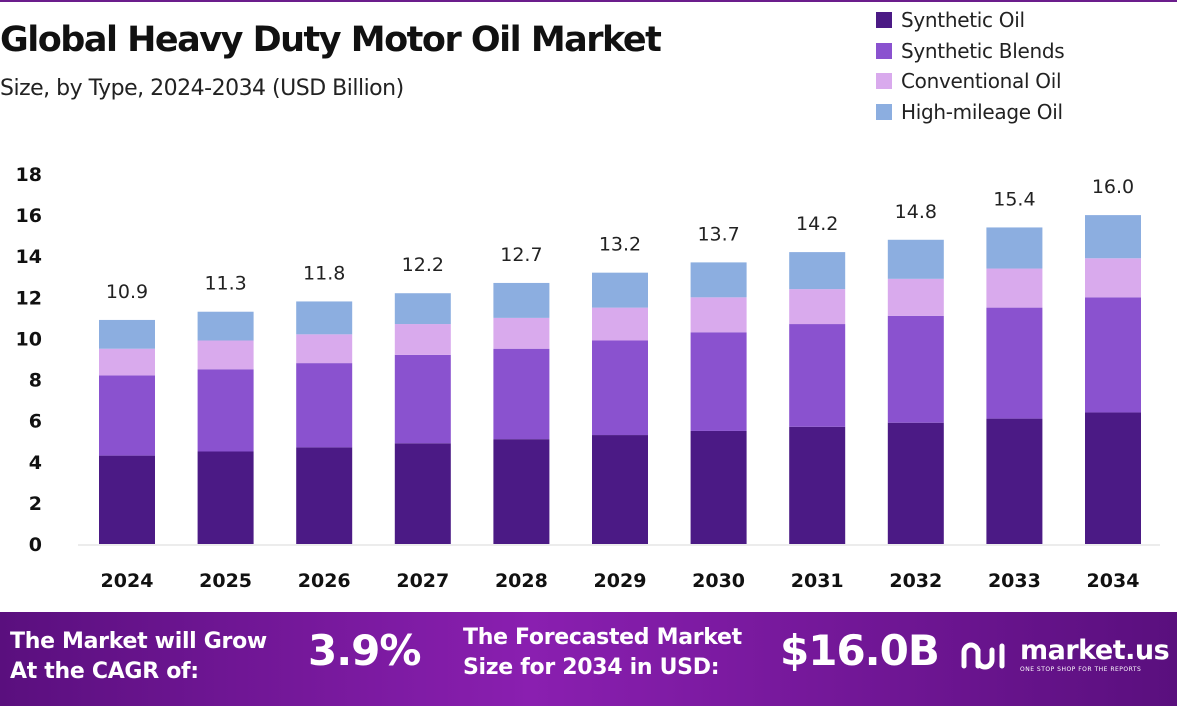 The height and width of the screenshot is (706, 1177). What do you see at coordinates (983, 656) in the screenshot?
I see `market-us-logo-icon` at bounding box center [983, 656].